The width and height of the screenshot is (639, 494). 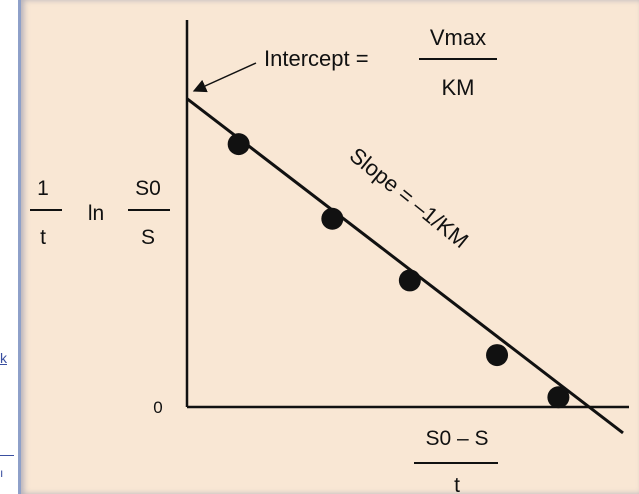 What do you see at coordinates (316, 58) in the screenshot?
I see `intercept-text: Intercept =` at bounding box center [316, 58].